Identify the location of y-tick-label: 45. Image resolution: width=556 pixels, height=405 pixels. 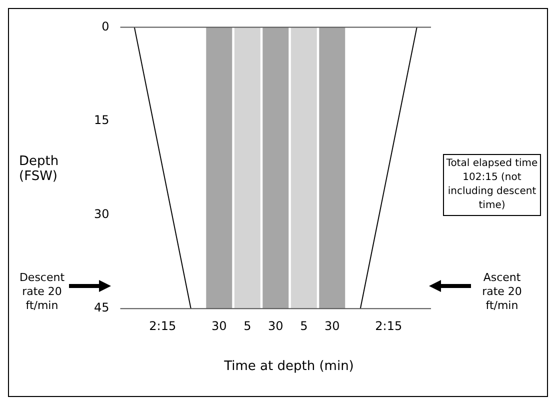
(102, 307).